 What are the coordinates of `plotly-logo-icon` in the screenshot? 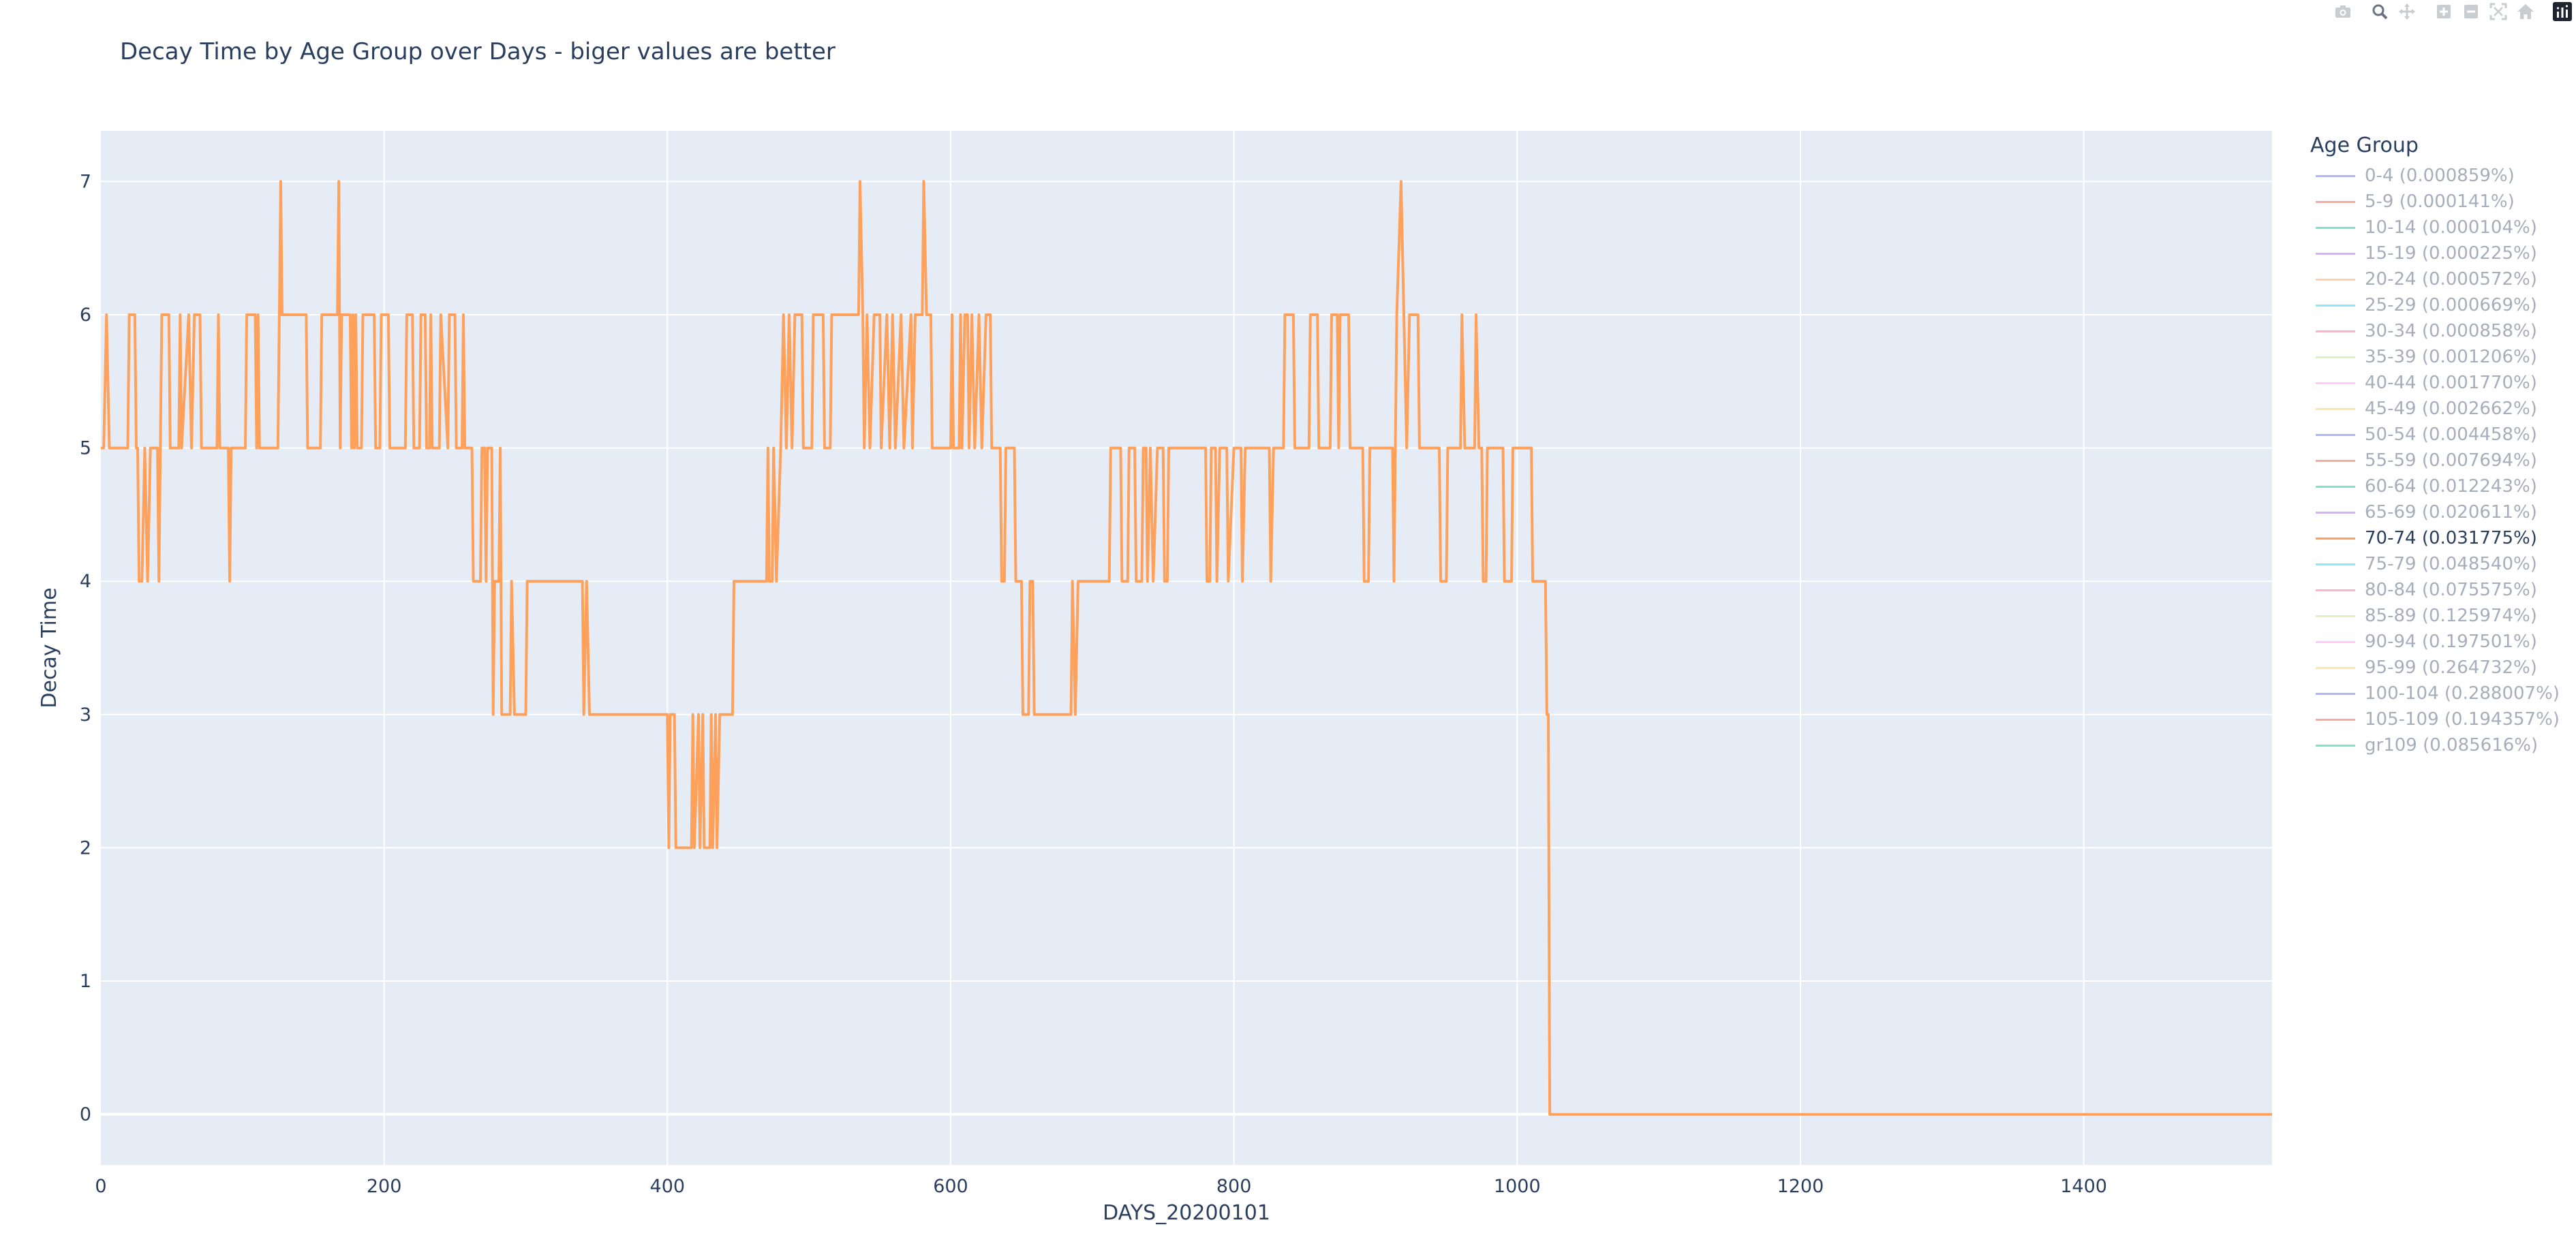 It's located at (2562, 11).